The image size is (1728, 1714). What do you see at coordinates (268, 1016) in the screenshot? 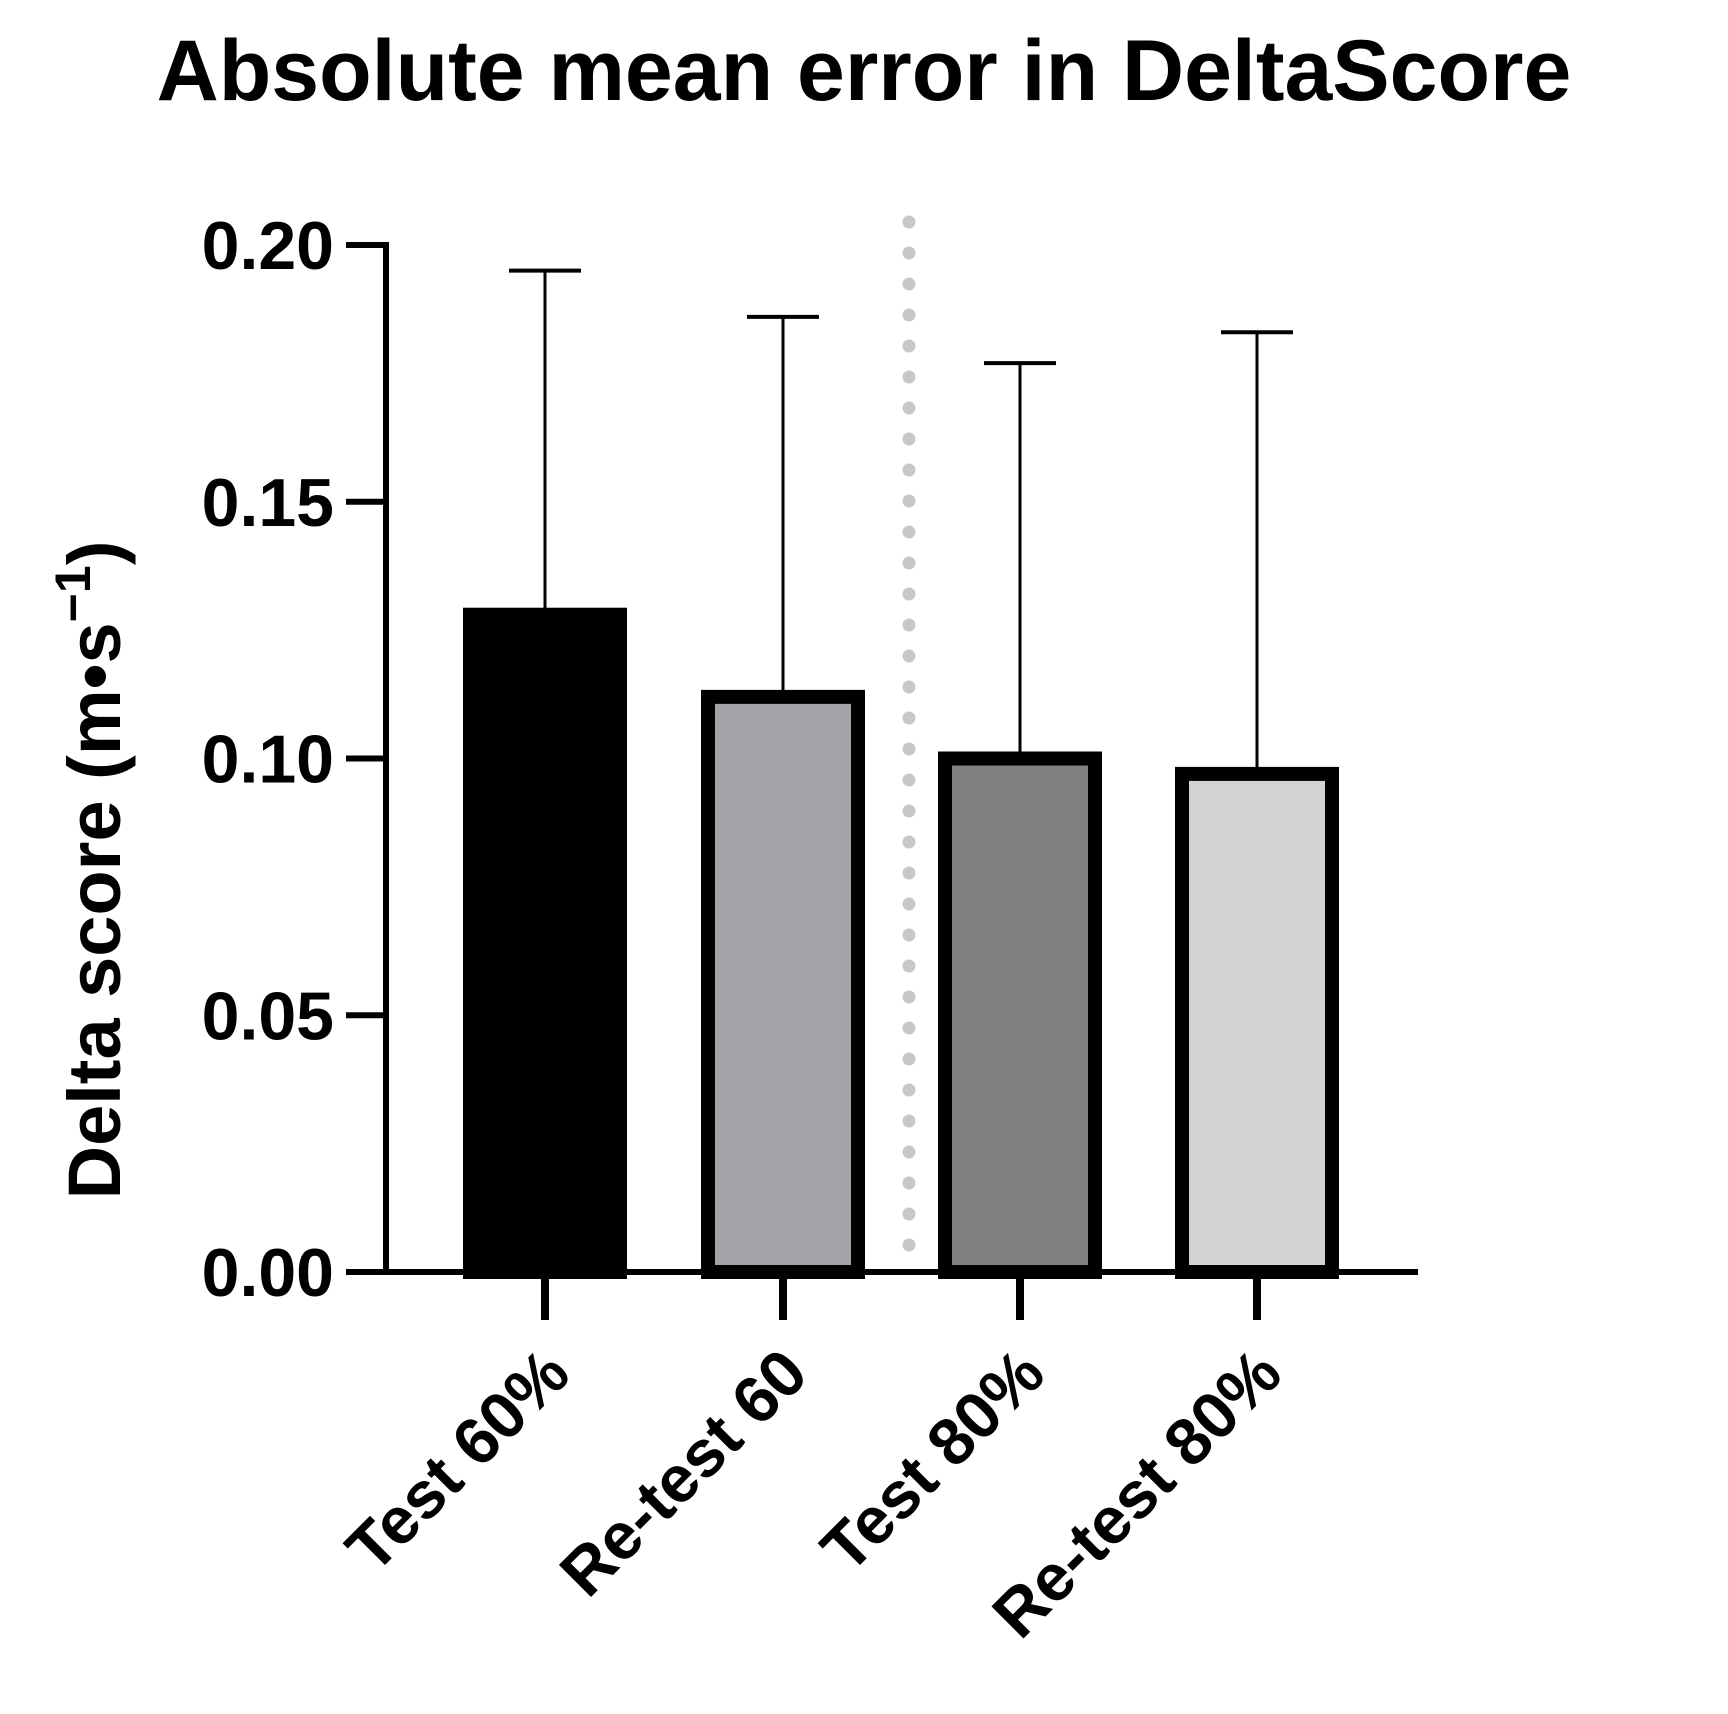
I see `y-tick-label: 0.05` at bounding box center [268, 1016].